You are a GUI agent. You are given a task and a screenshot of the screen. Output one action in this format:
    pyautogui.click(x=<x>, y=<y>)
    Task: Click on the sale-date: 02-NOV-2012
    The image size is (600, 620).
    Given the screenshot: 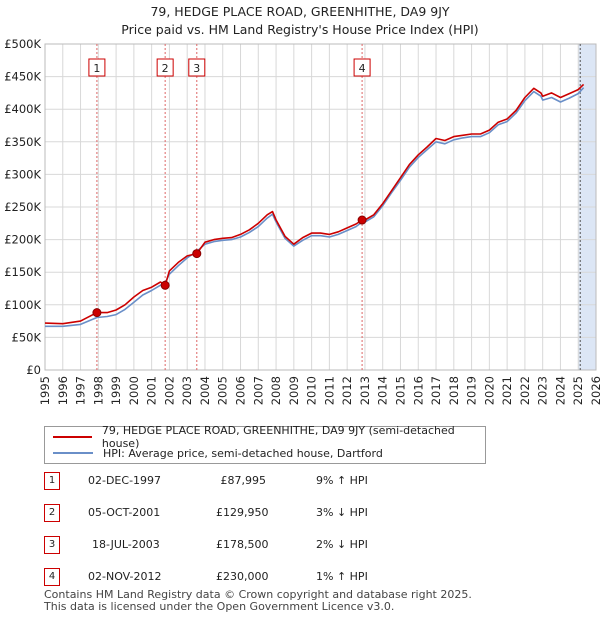 What is the action you would take?
    pyautogui.click(x=125, y=576)
    